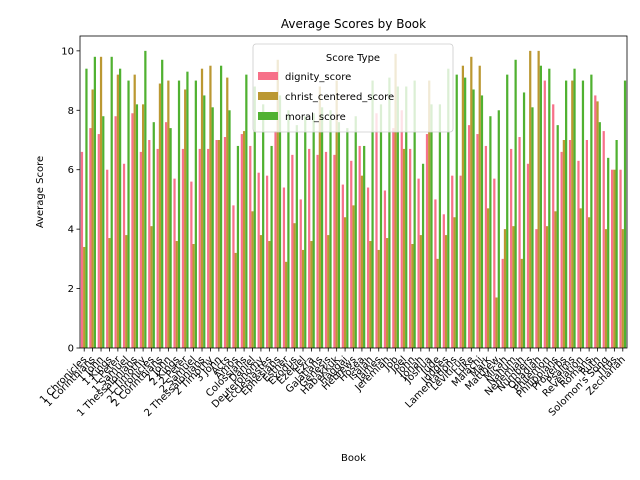  What do you see at coordinates (353, 58) in the screenshot?
I see `legend-title: Score Type` at bounding box center [353, 58].